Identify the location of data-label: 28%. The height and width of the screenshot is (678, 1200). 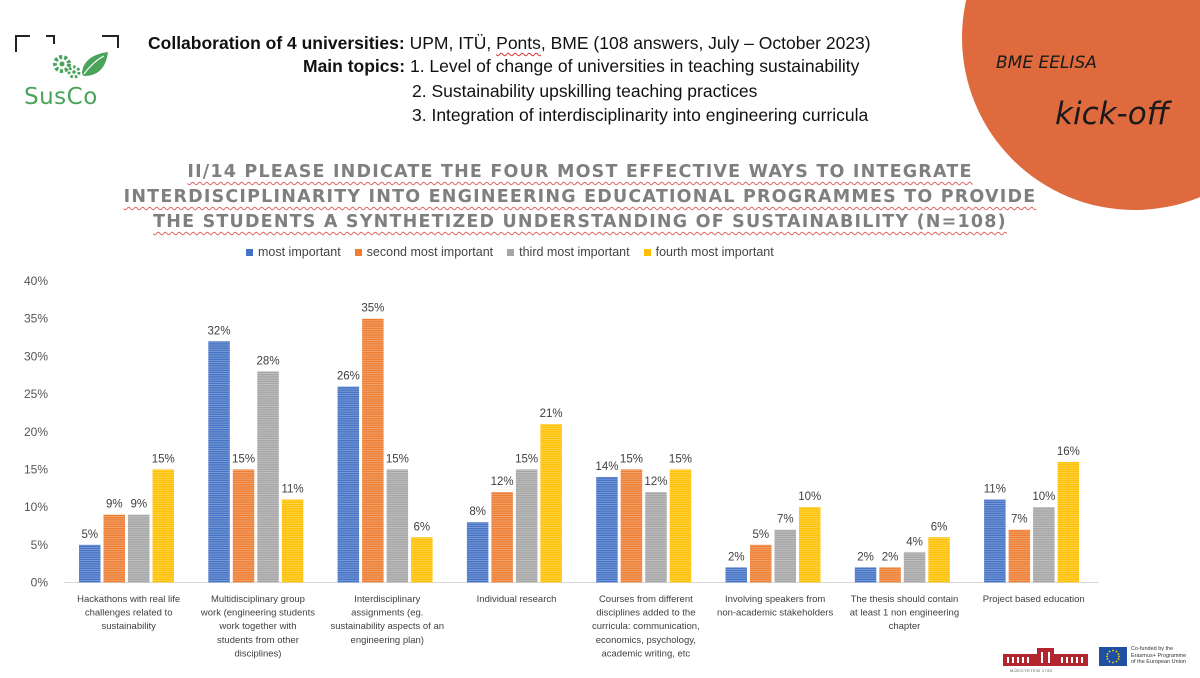
(268, 361).